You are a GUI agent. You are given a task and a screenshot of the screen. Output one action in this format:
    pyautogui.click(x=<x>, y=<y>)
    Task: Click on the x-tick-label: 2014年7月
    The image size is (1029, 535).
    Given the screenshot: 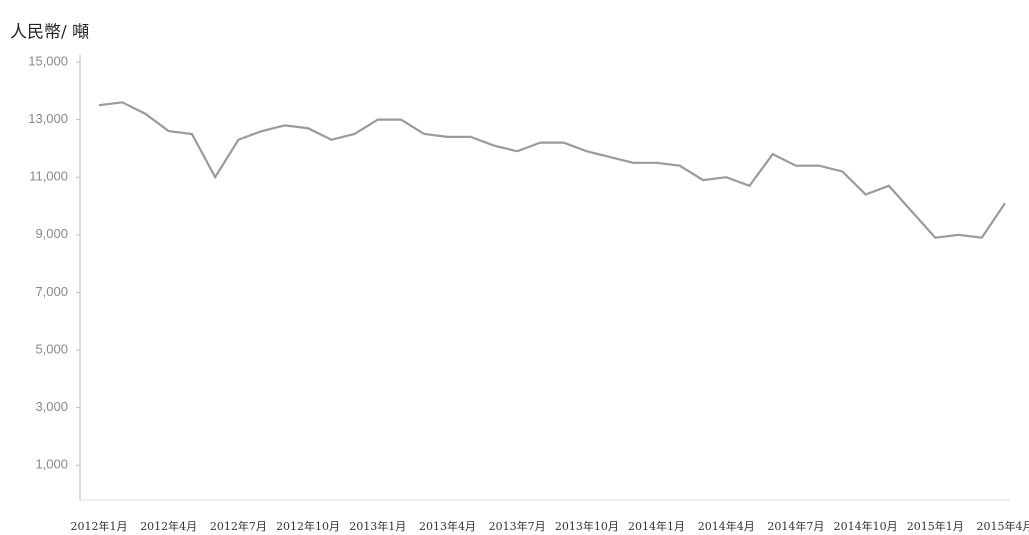 What is the action you would take?
    pyautogui.click(x=795, y=526)
    